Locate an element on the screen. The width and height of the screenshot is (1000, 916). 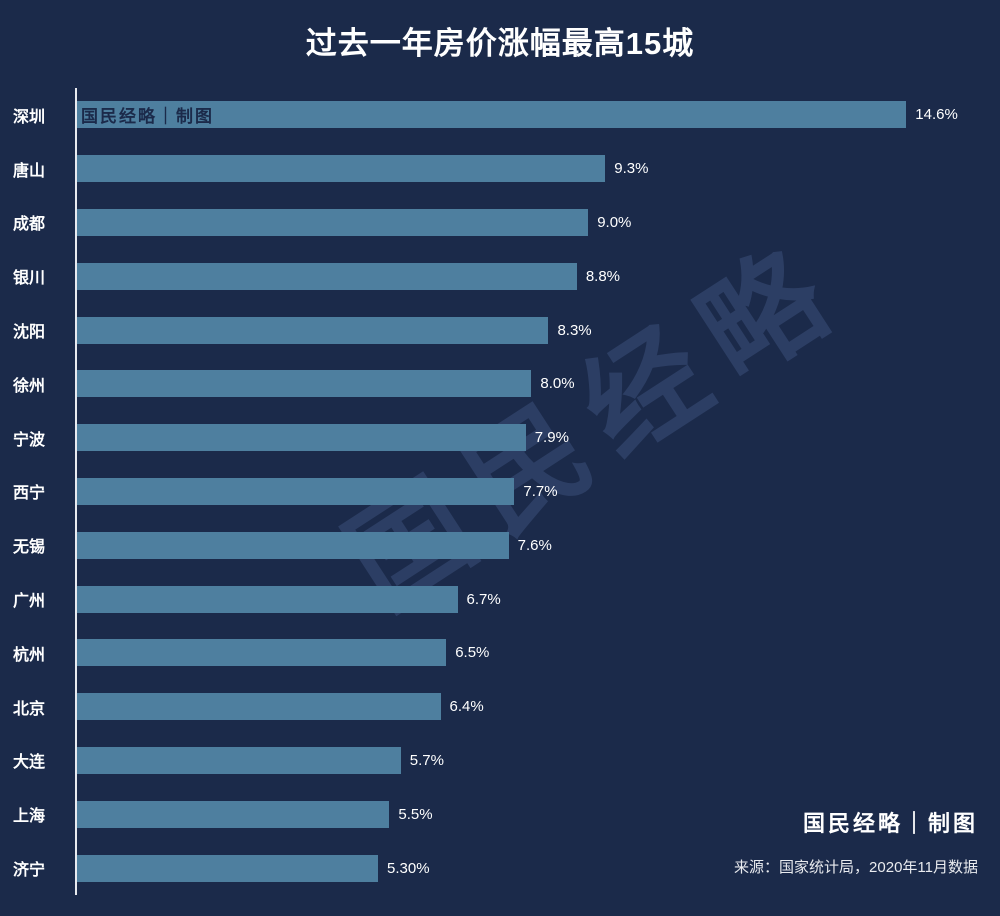
bar-row: 深圳 国民经略｜制图 14.6% is located at coordinates (495, 115).